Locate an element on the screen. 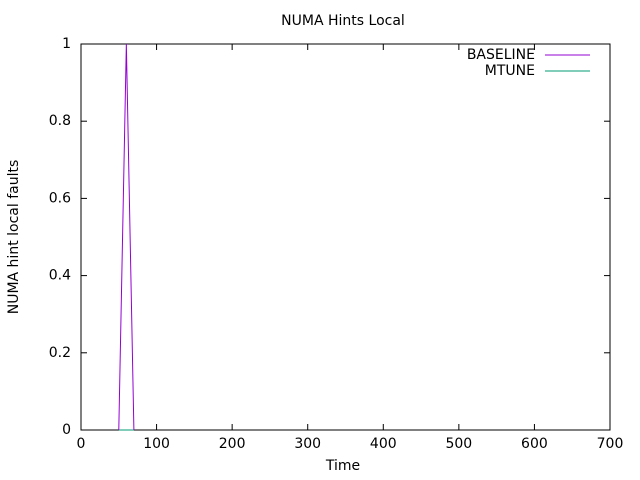 The width and height of the screenshot is (640, 480). y-tick-label: 0 is located at coordinates (66, 430).